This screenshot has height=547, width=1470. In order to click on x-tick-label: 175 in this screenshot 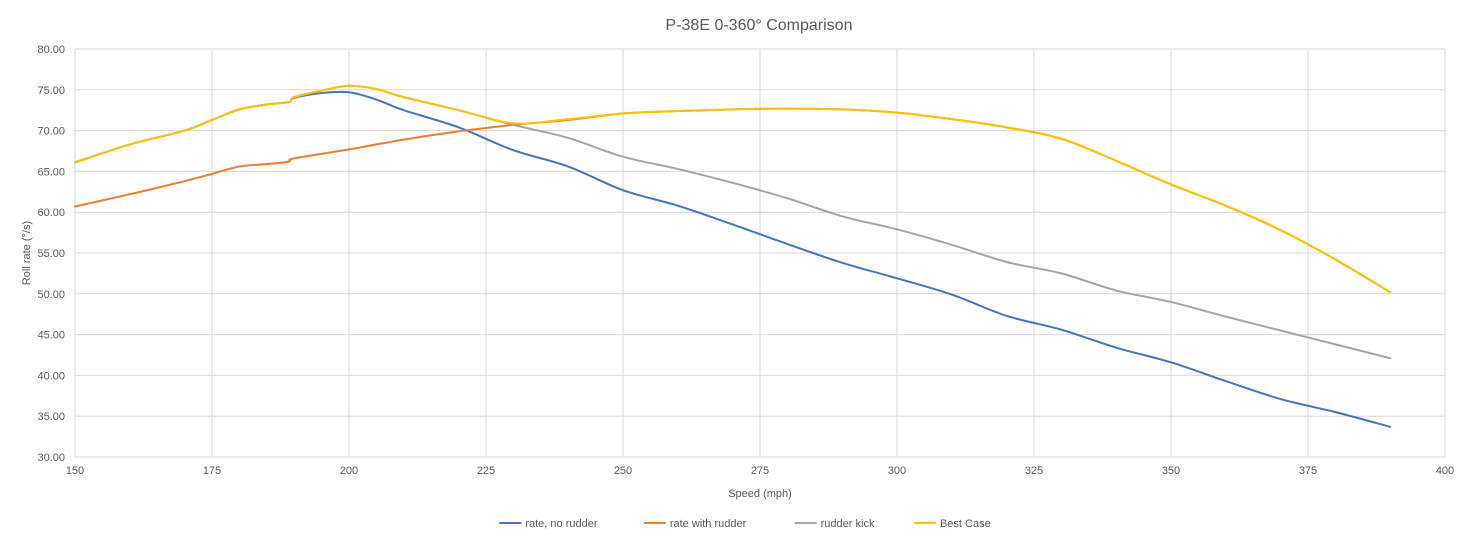, I will do `click(212, 471)`.